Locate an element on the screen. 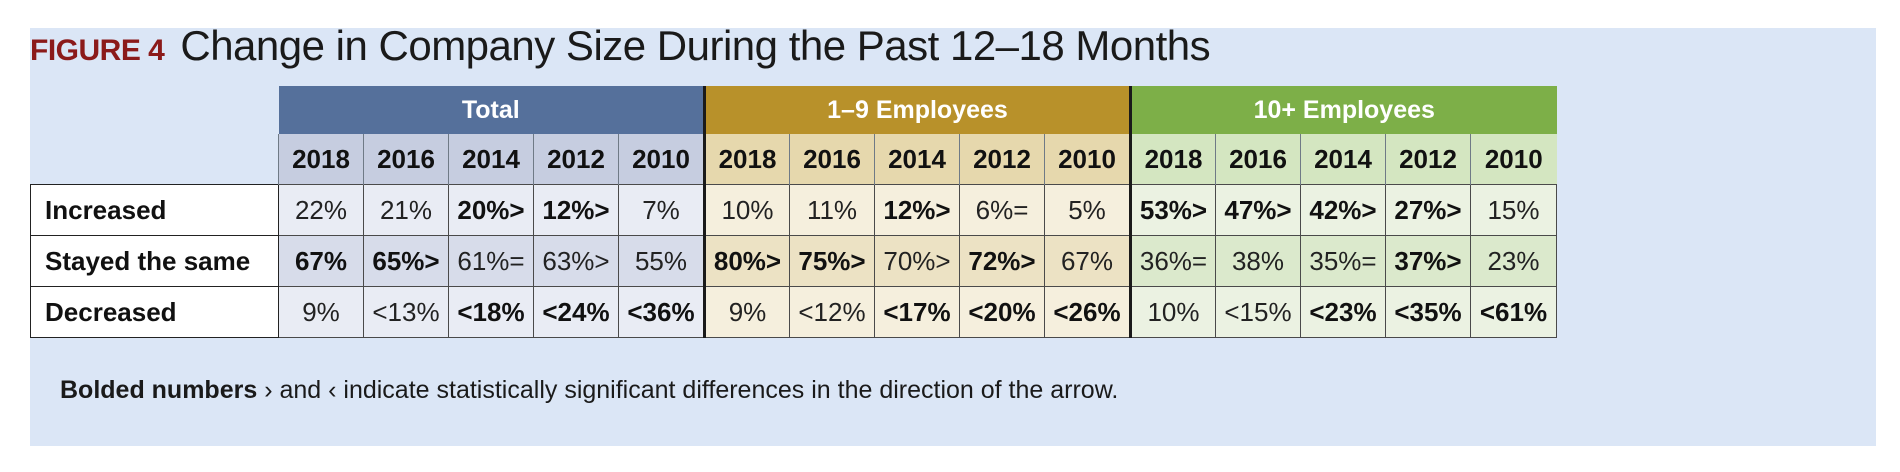  table-cell: 6%= is located at coordinates (1002, 210).